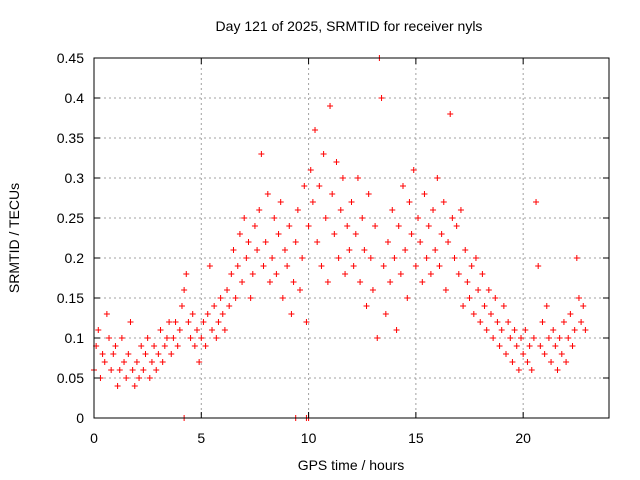  What do you see at coordinates (70, 138) in the screenshot?
I see `y-tick-label: 0.35` at bounding box center [70, 138].